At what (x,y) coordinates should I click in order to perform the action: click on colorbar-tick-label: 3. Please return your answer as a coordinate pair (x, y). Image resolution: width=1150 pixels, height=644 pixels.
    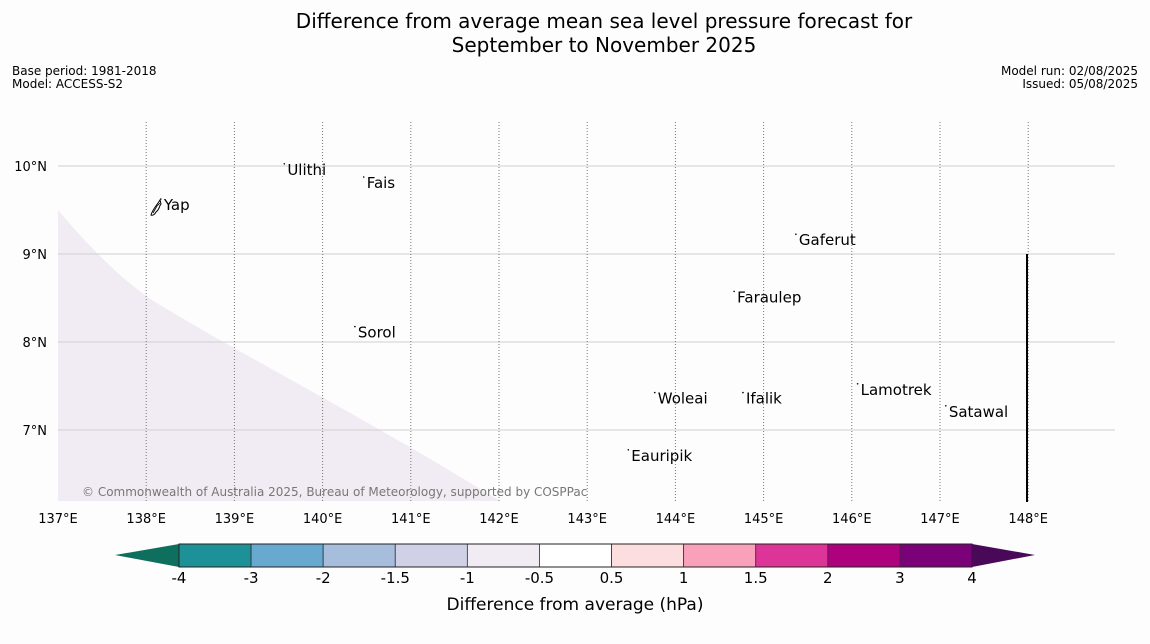
    Looking at the image, I should click on (900, 578).